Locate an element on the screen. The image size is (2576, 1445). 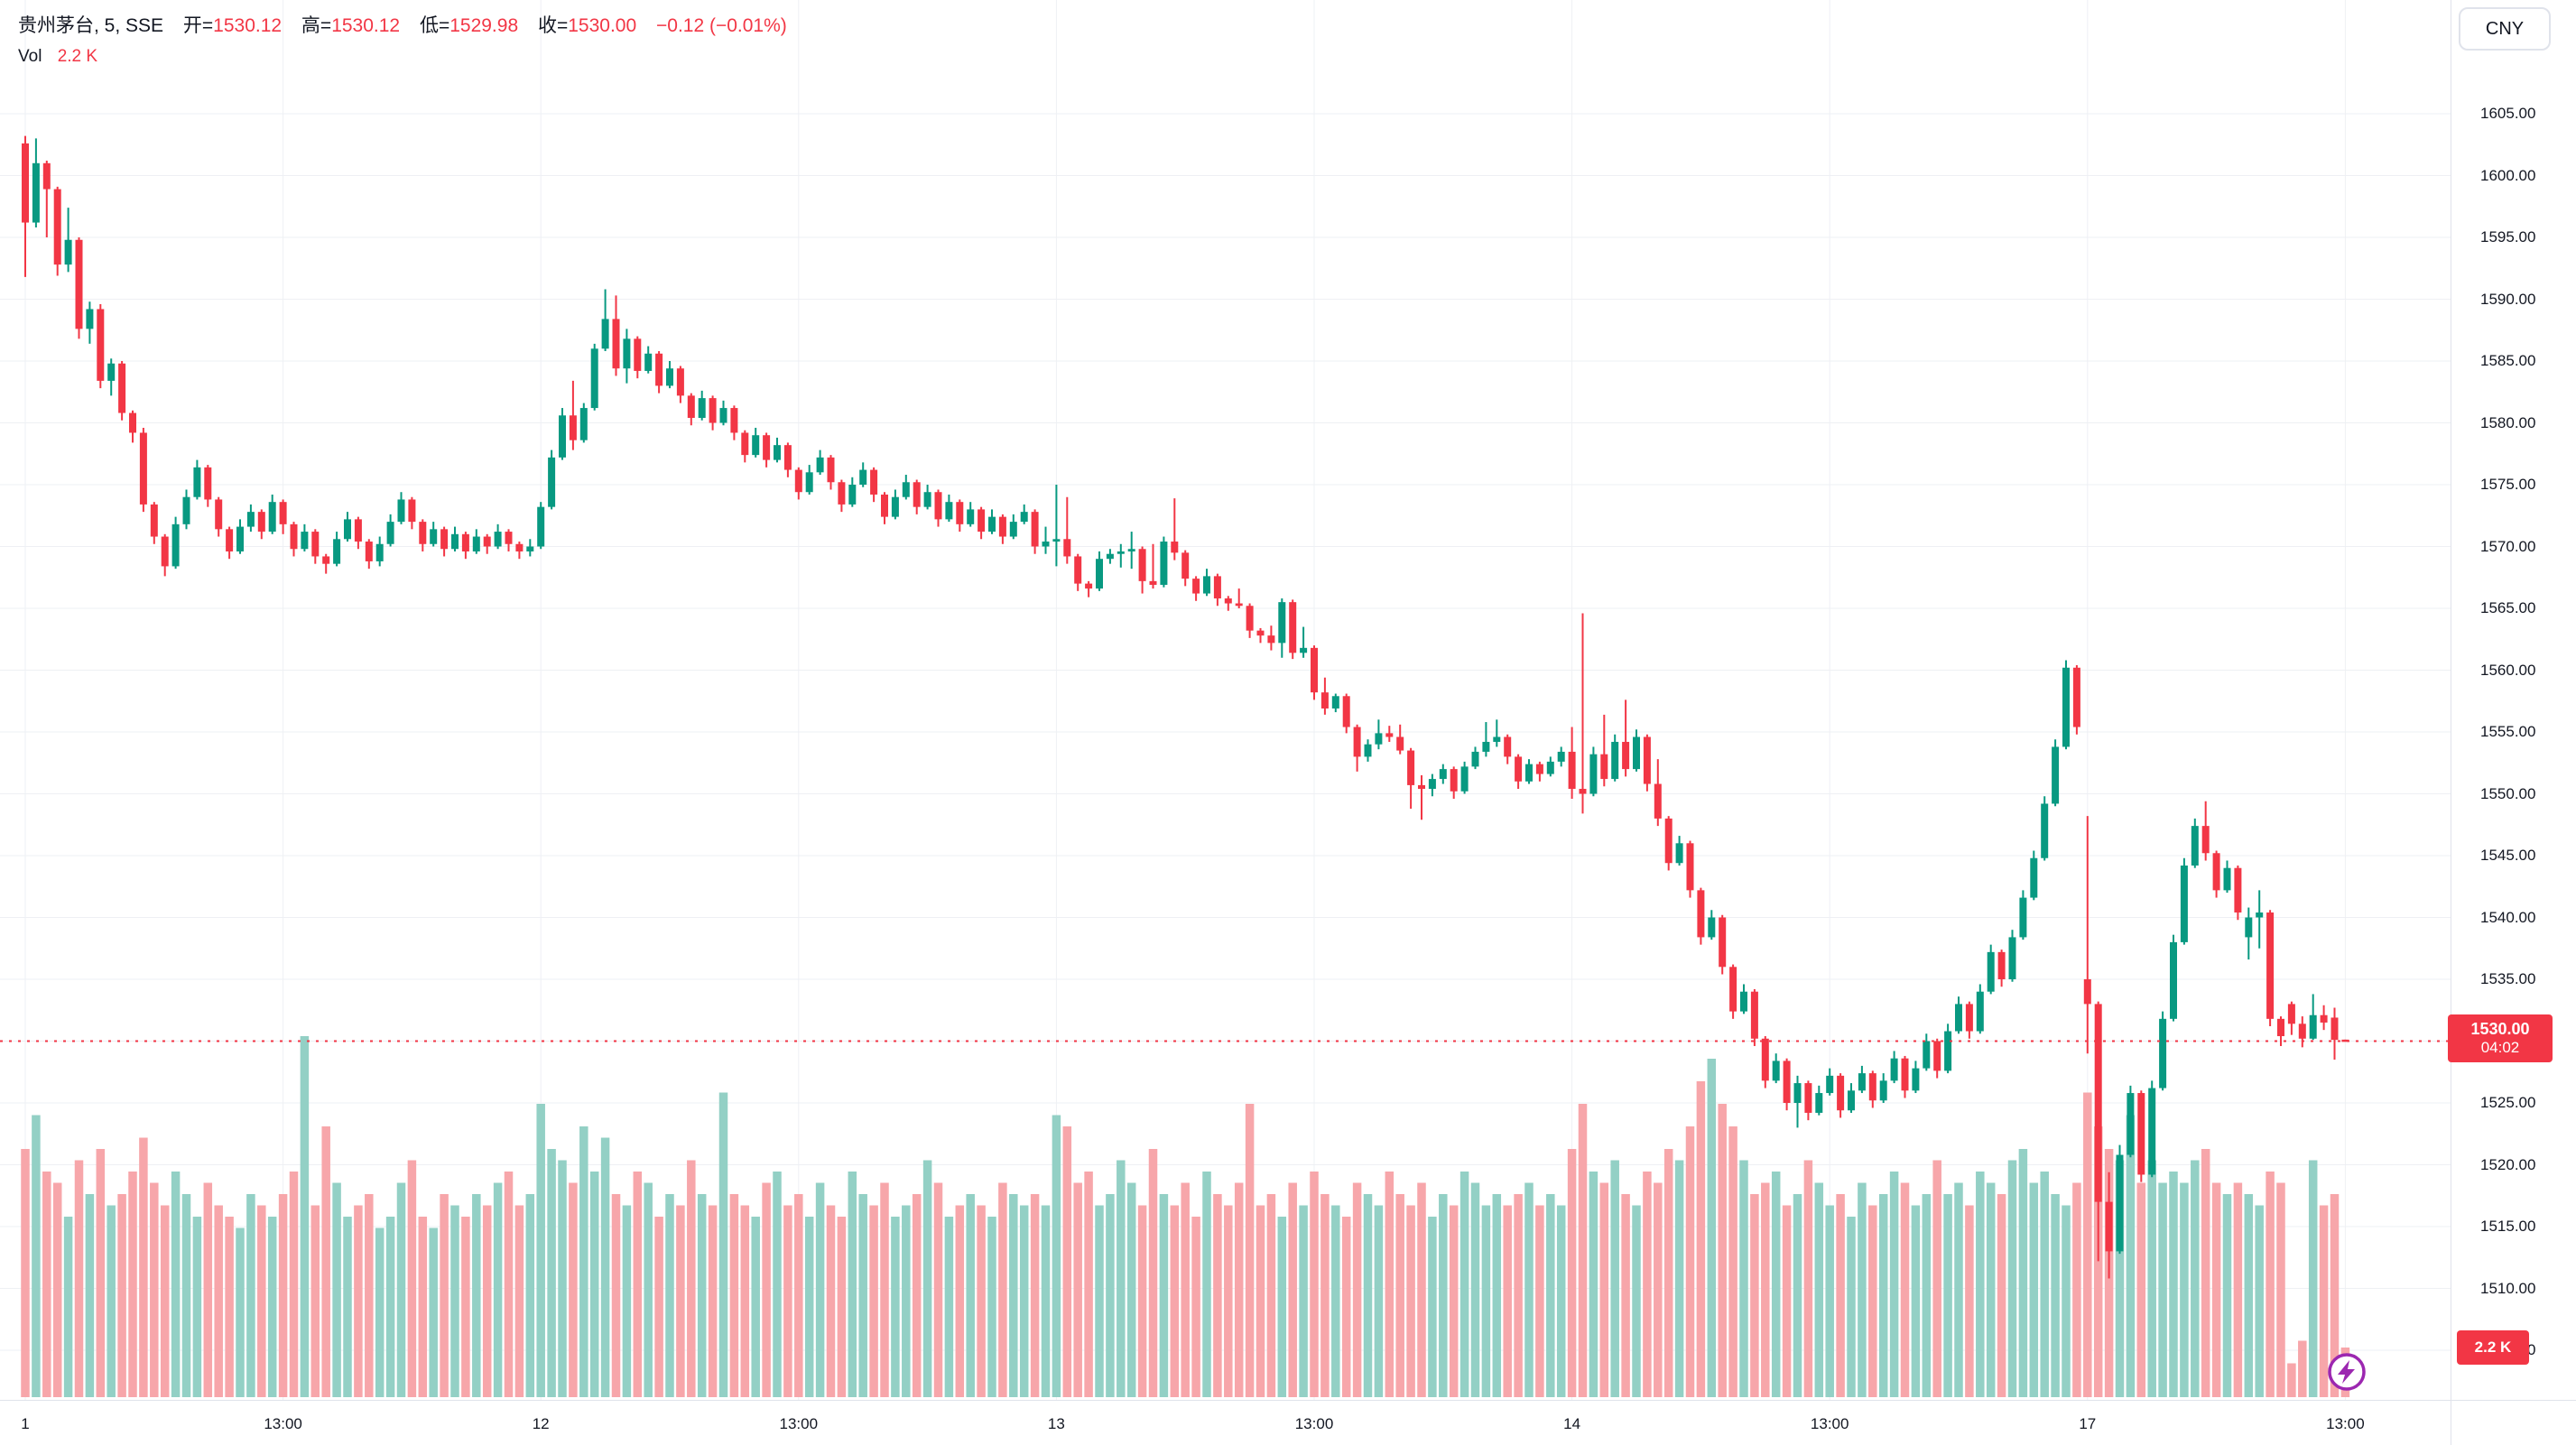
price-tick-label: 1585.00 is located at coordinates (2508, 361).